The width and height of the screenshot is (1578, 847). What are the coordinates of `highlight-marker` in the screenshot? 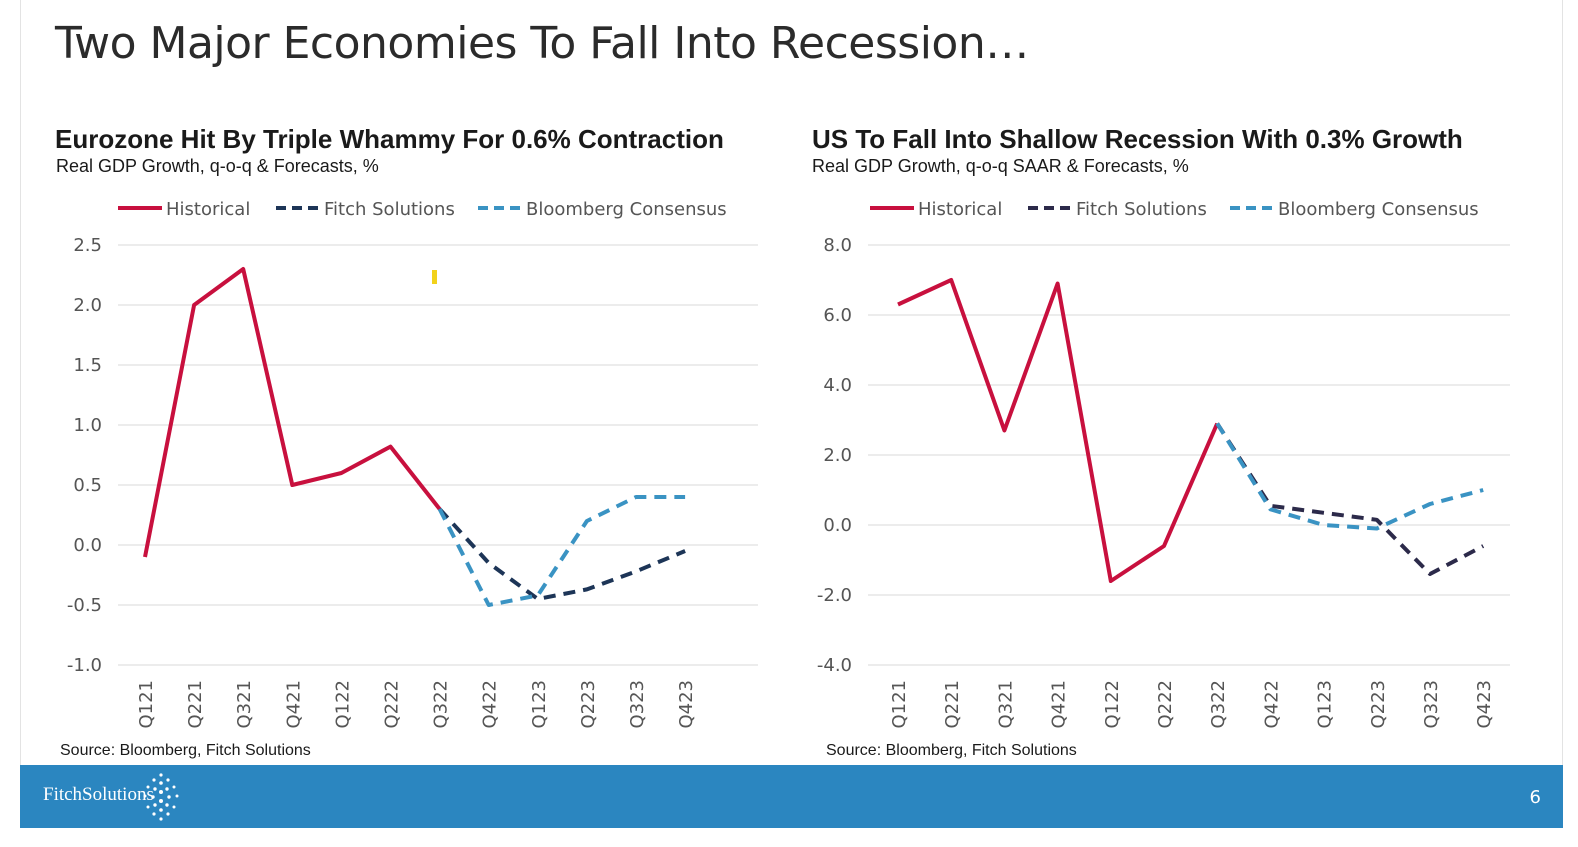 It's located at (434, 277).